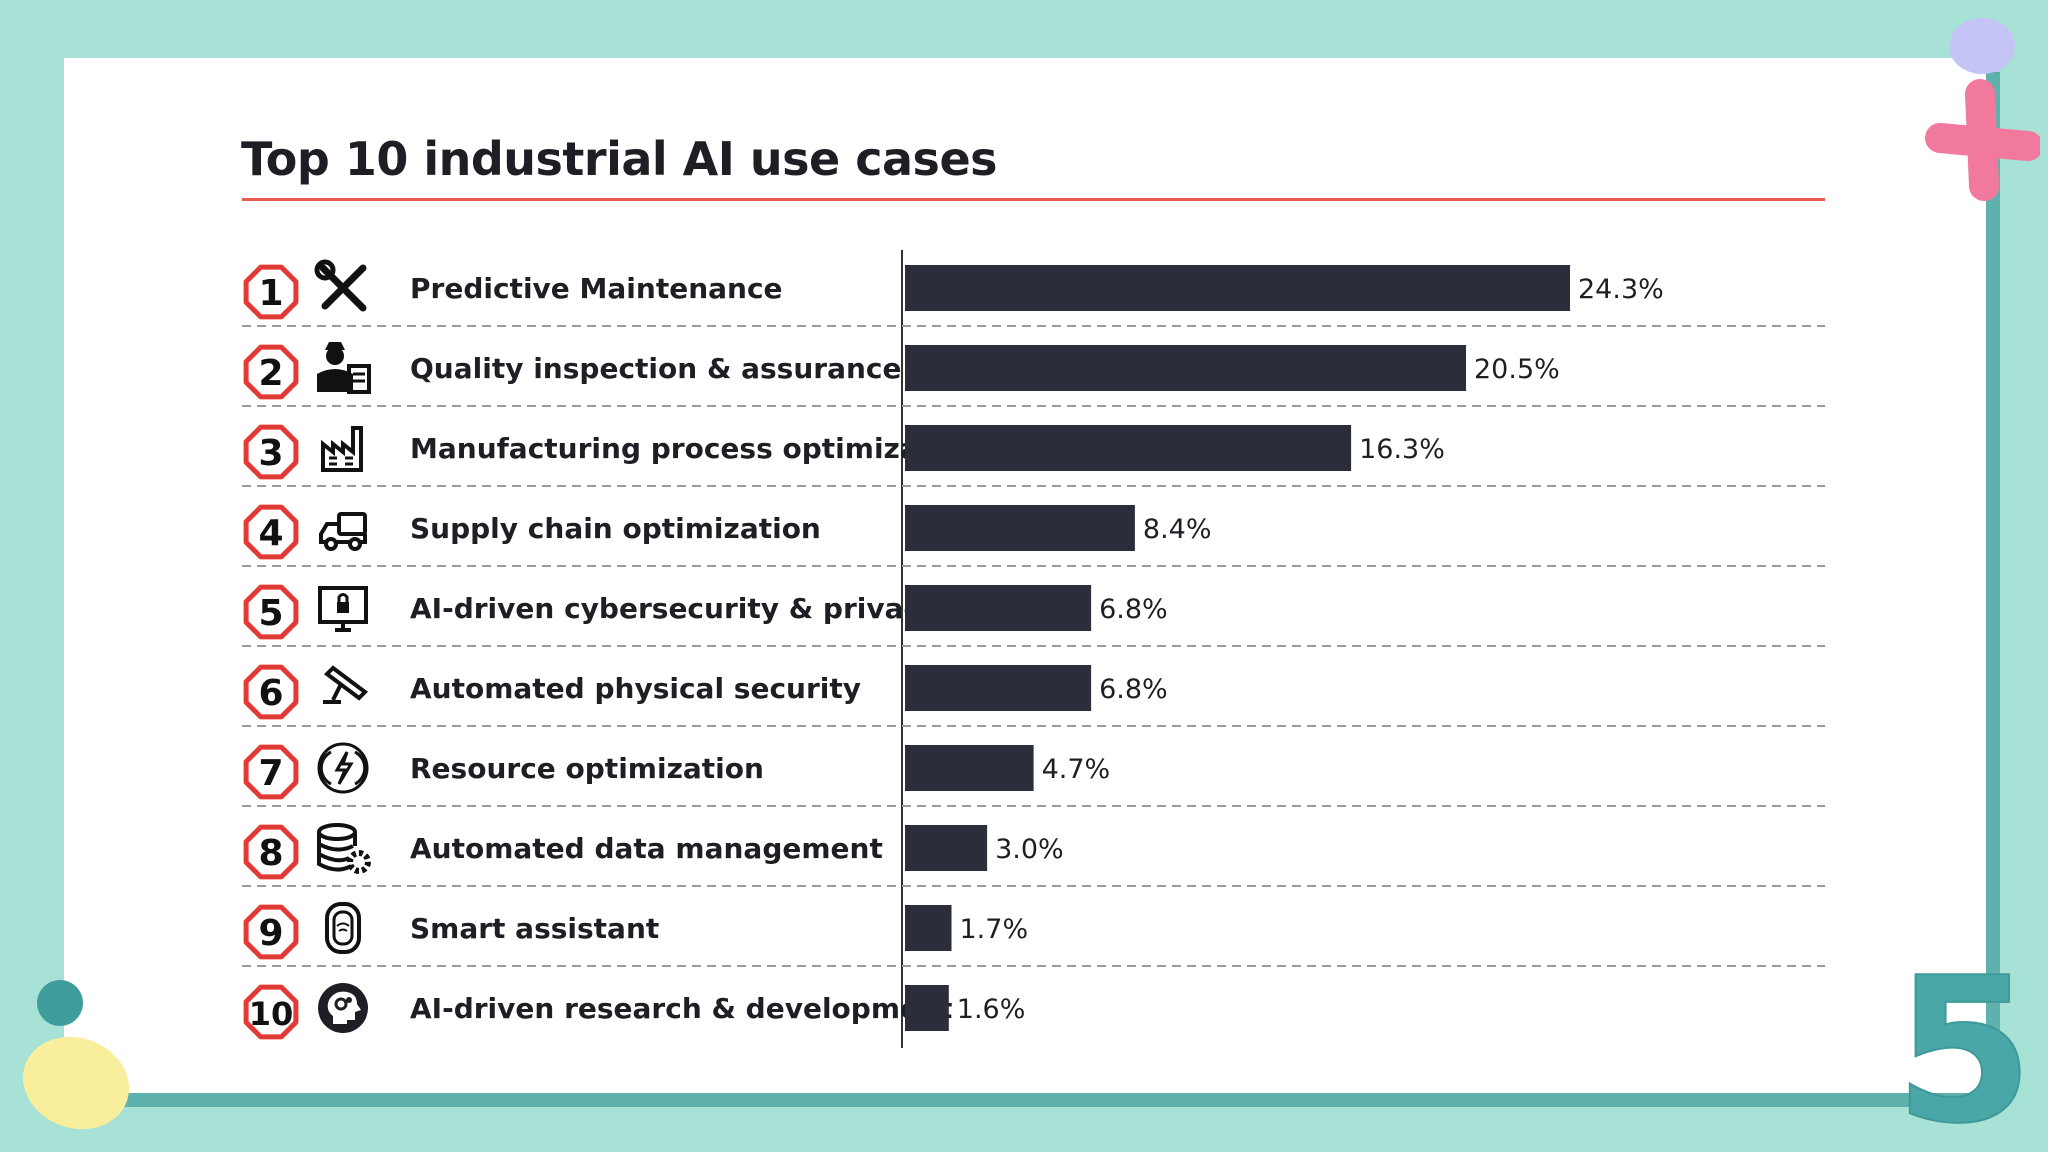  What do you see at coordinates (1621, 289) in the screenshot?
I see `value-label: 24.3%` at bounding box center [1621, 289].